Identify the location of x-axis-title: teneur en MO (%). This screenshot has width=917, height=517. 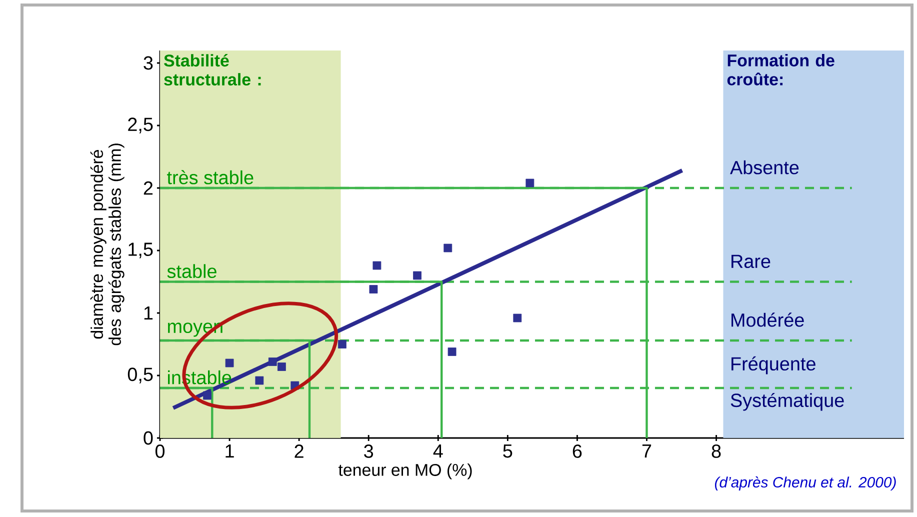
(405, 472).